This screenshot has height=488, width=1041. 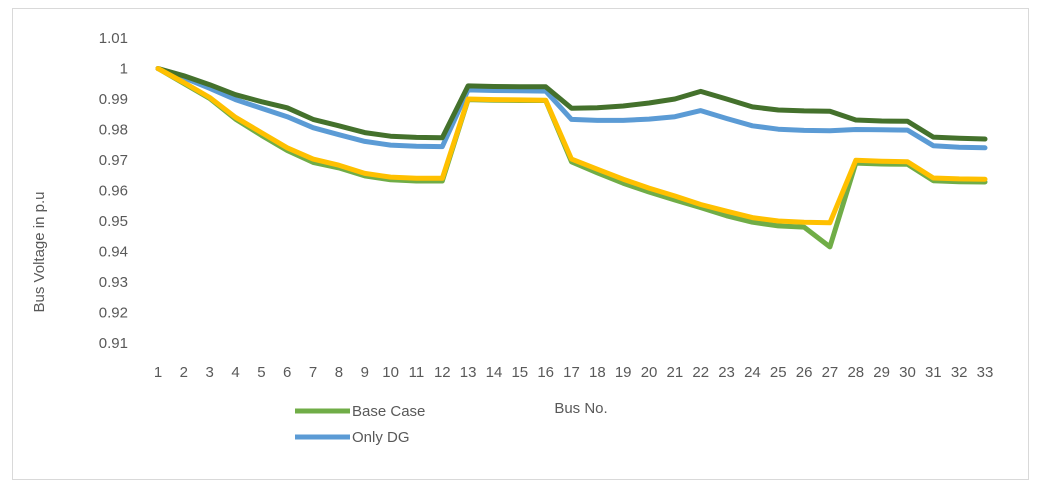 What do you see at coordinates (113, 313) in the screenshot?
I see `y-tick-label: 0.92` at bounding box center [113, 313].